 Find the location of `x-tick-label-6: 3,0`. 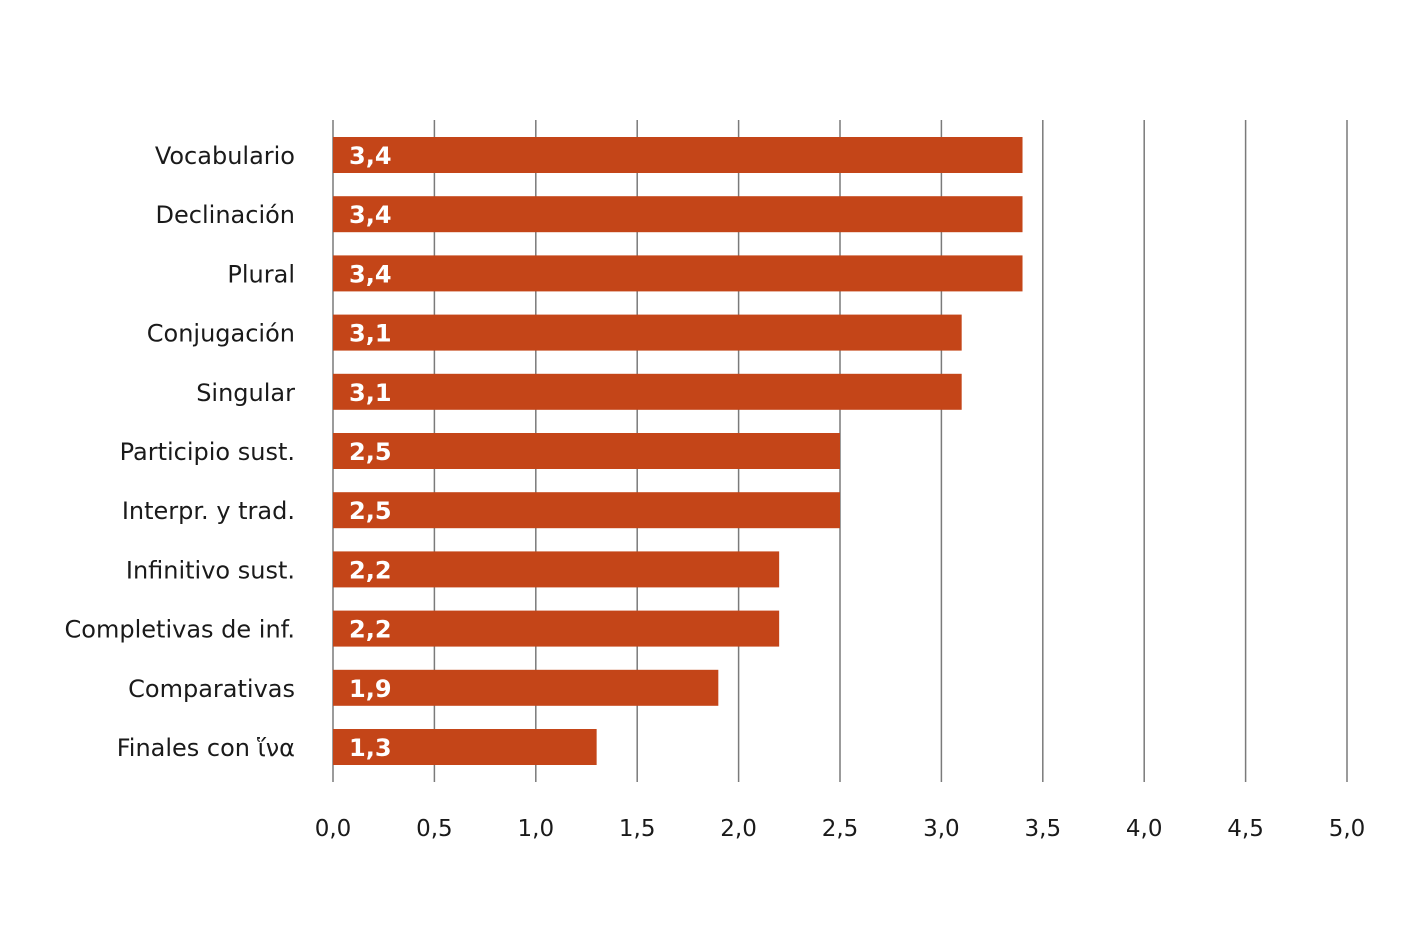

x-tick-label-6: 3,0 is located at coordinates (941, 829).